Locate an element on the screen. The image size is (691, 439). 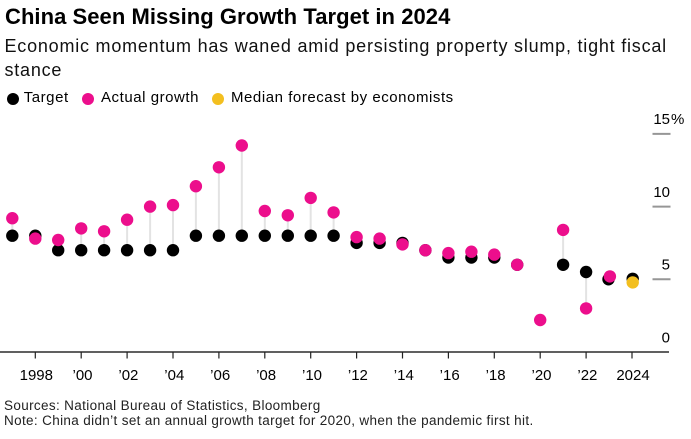
svg-text: ’18 is located at coordinates (496, 375).